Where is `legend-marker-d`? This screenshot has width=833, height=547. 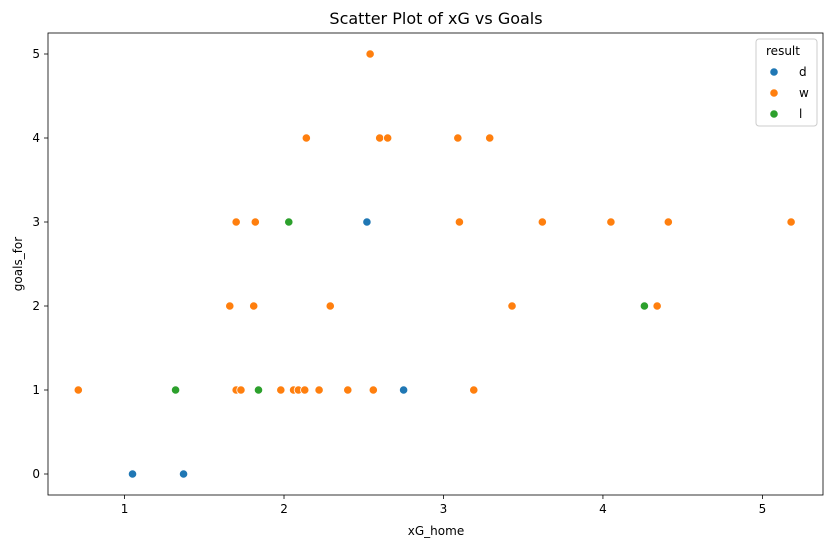 legend-marker-d is located at coordinates (774, 72).